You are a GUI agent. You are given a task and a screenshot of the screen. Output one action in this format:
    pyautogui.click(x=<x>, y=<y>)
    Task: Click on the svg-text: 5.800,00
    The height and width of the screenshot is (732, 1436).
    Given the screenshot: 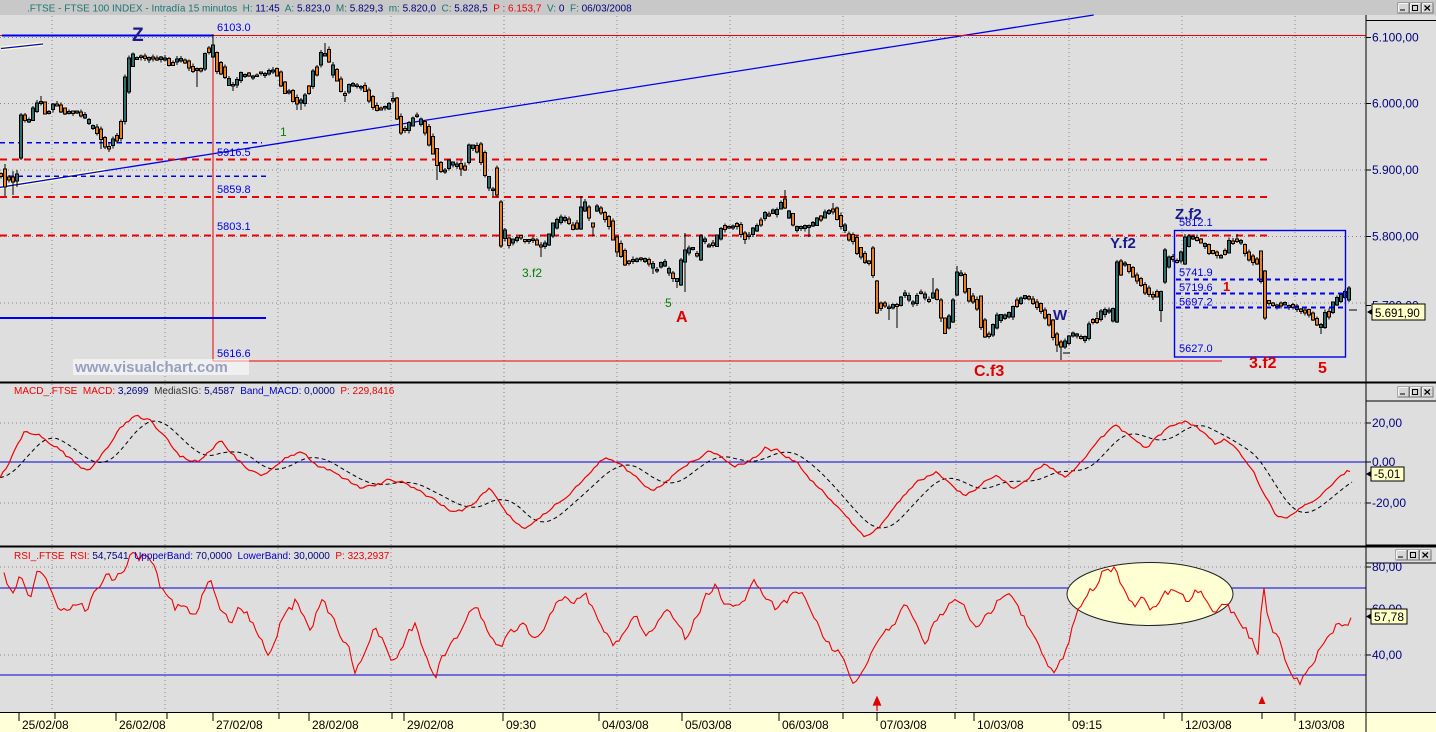 What is the action you would take?
    pyautogui.click(x=1395, y=237)
    